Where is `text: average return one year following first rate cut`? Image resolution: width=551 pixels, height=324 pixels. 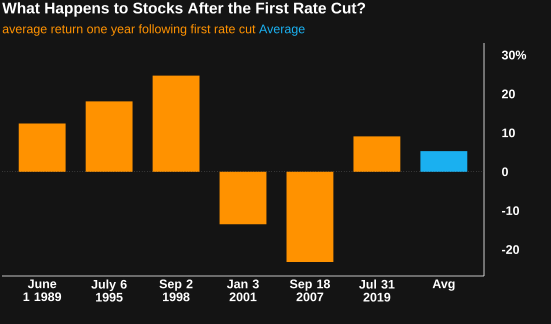 text: average return one year following first rate cut is located at coordinates (129, 30).